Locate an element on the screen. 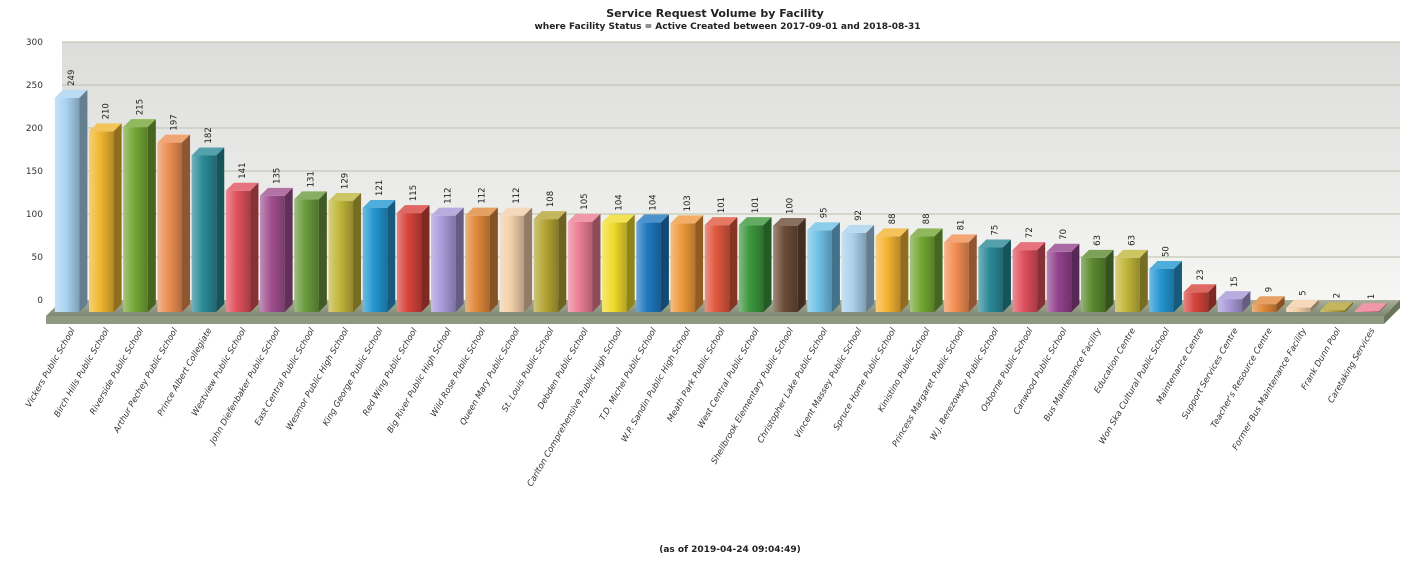 The width and height of the screenshot is (1410, 561). value-label: 88 is located at coordinates (927, 218).